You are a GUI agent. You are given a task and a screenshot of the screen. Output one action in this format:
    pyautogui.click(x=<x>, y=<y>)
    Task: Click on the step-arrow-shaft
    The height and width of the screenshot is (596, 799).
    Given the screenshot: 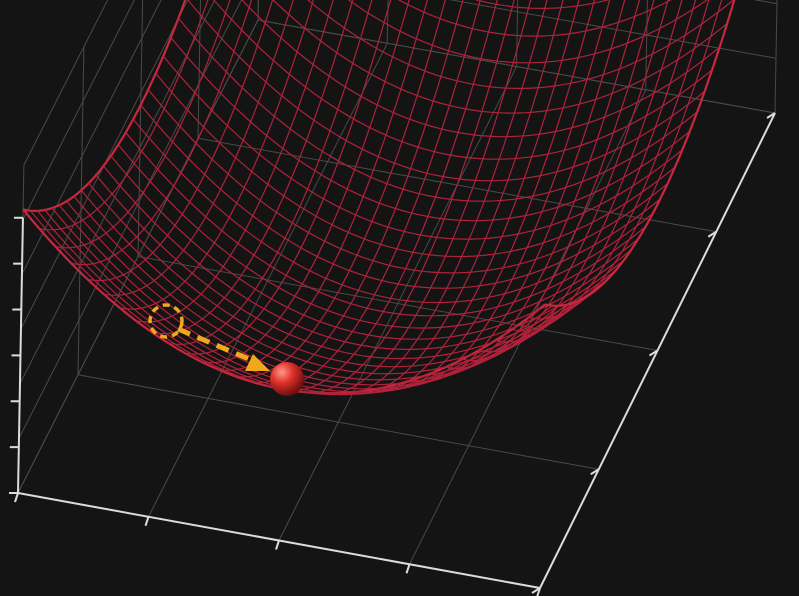 What is the action you would take?
    pyautogui.click(x=217, y=345)
    